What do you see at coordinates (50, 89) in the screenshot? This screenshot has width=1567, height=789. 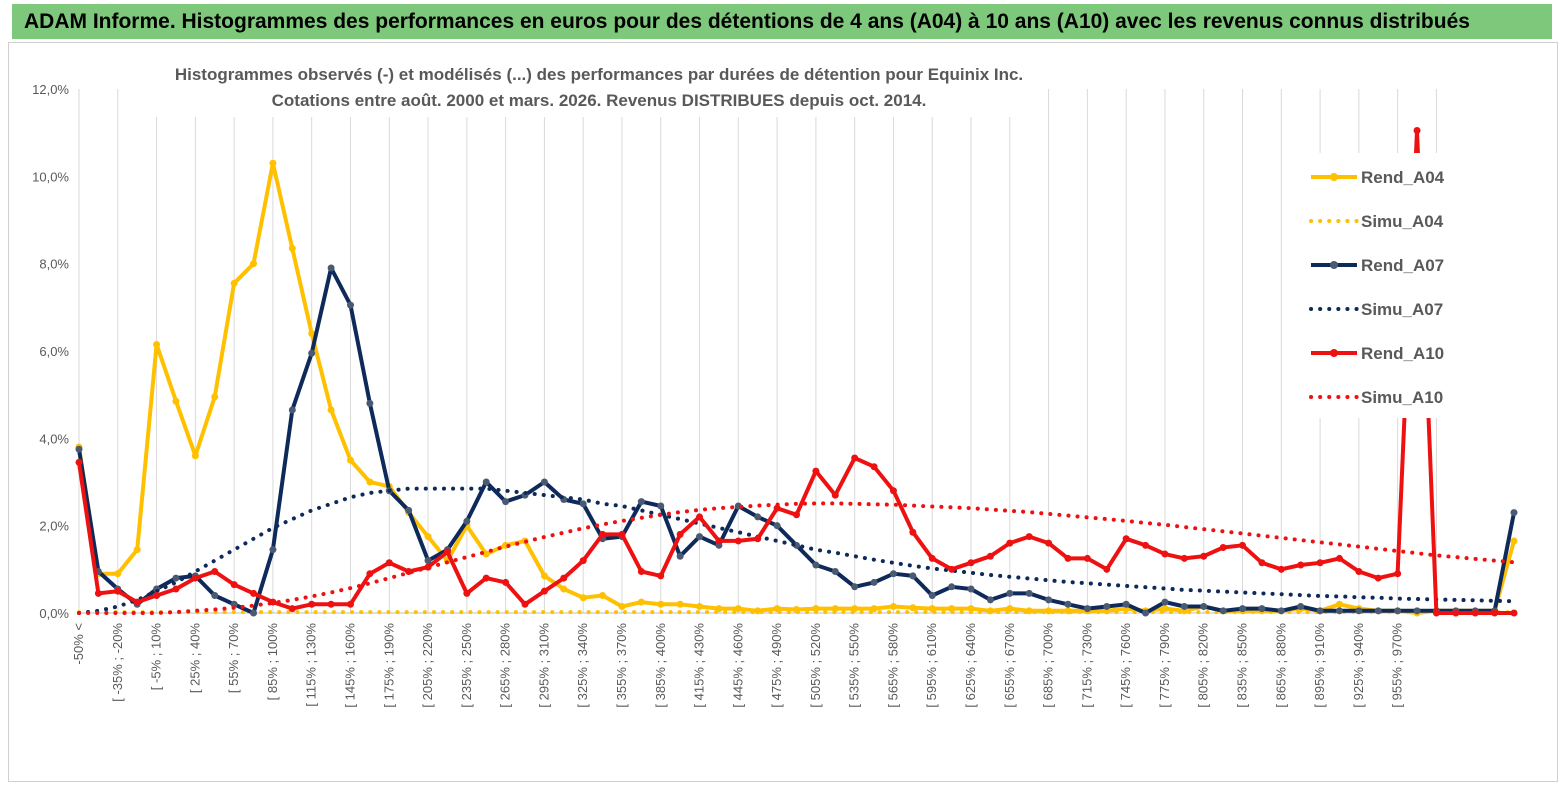 I see `y-tick-label: 12,0%` at bounding box center [50, 89].